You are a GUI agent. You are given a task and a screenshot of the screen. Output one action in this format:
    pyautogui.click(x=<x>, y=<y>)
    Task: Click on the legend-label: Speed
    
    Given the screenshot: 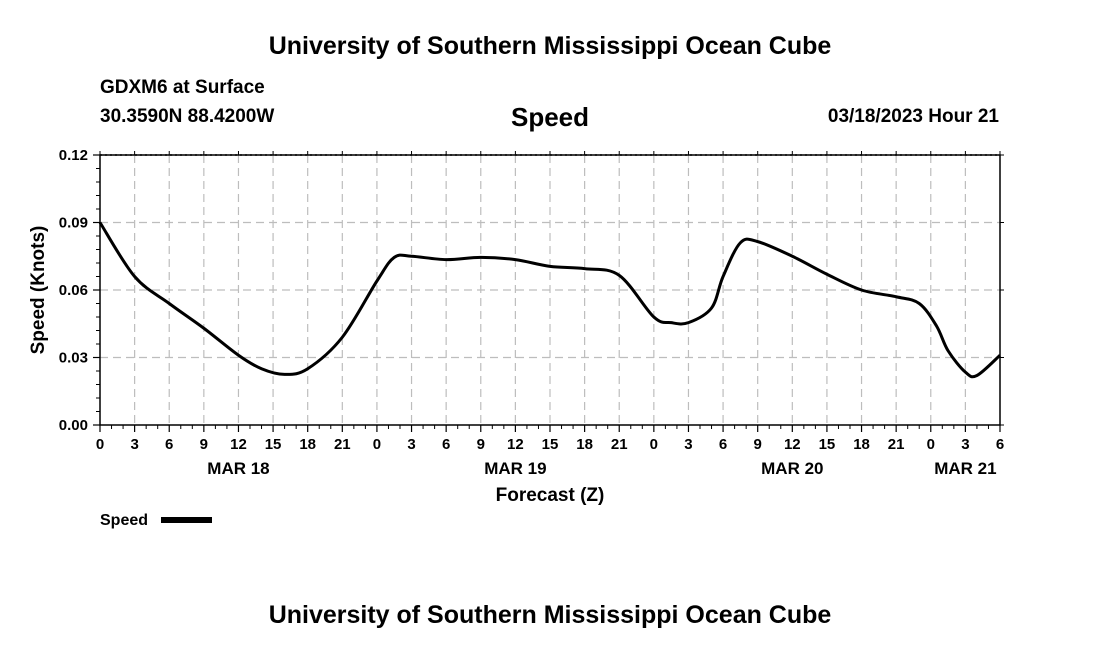 What is the action you would take?
    pyautogui.click(x=124, y=520)
    